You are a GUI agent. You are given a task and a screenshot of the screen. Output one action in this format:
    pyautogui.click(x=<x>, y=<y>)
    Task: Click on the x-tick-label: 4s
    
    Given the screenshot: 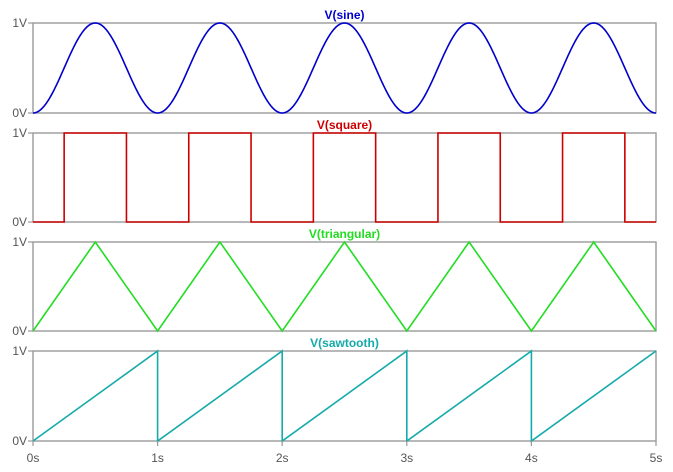 What is the action you would take?
    pyautogui.click(x=531, y=458)
    